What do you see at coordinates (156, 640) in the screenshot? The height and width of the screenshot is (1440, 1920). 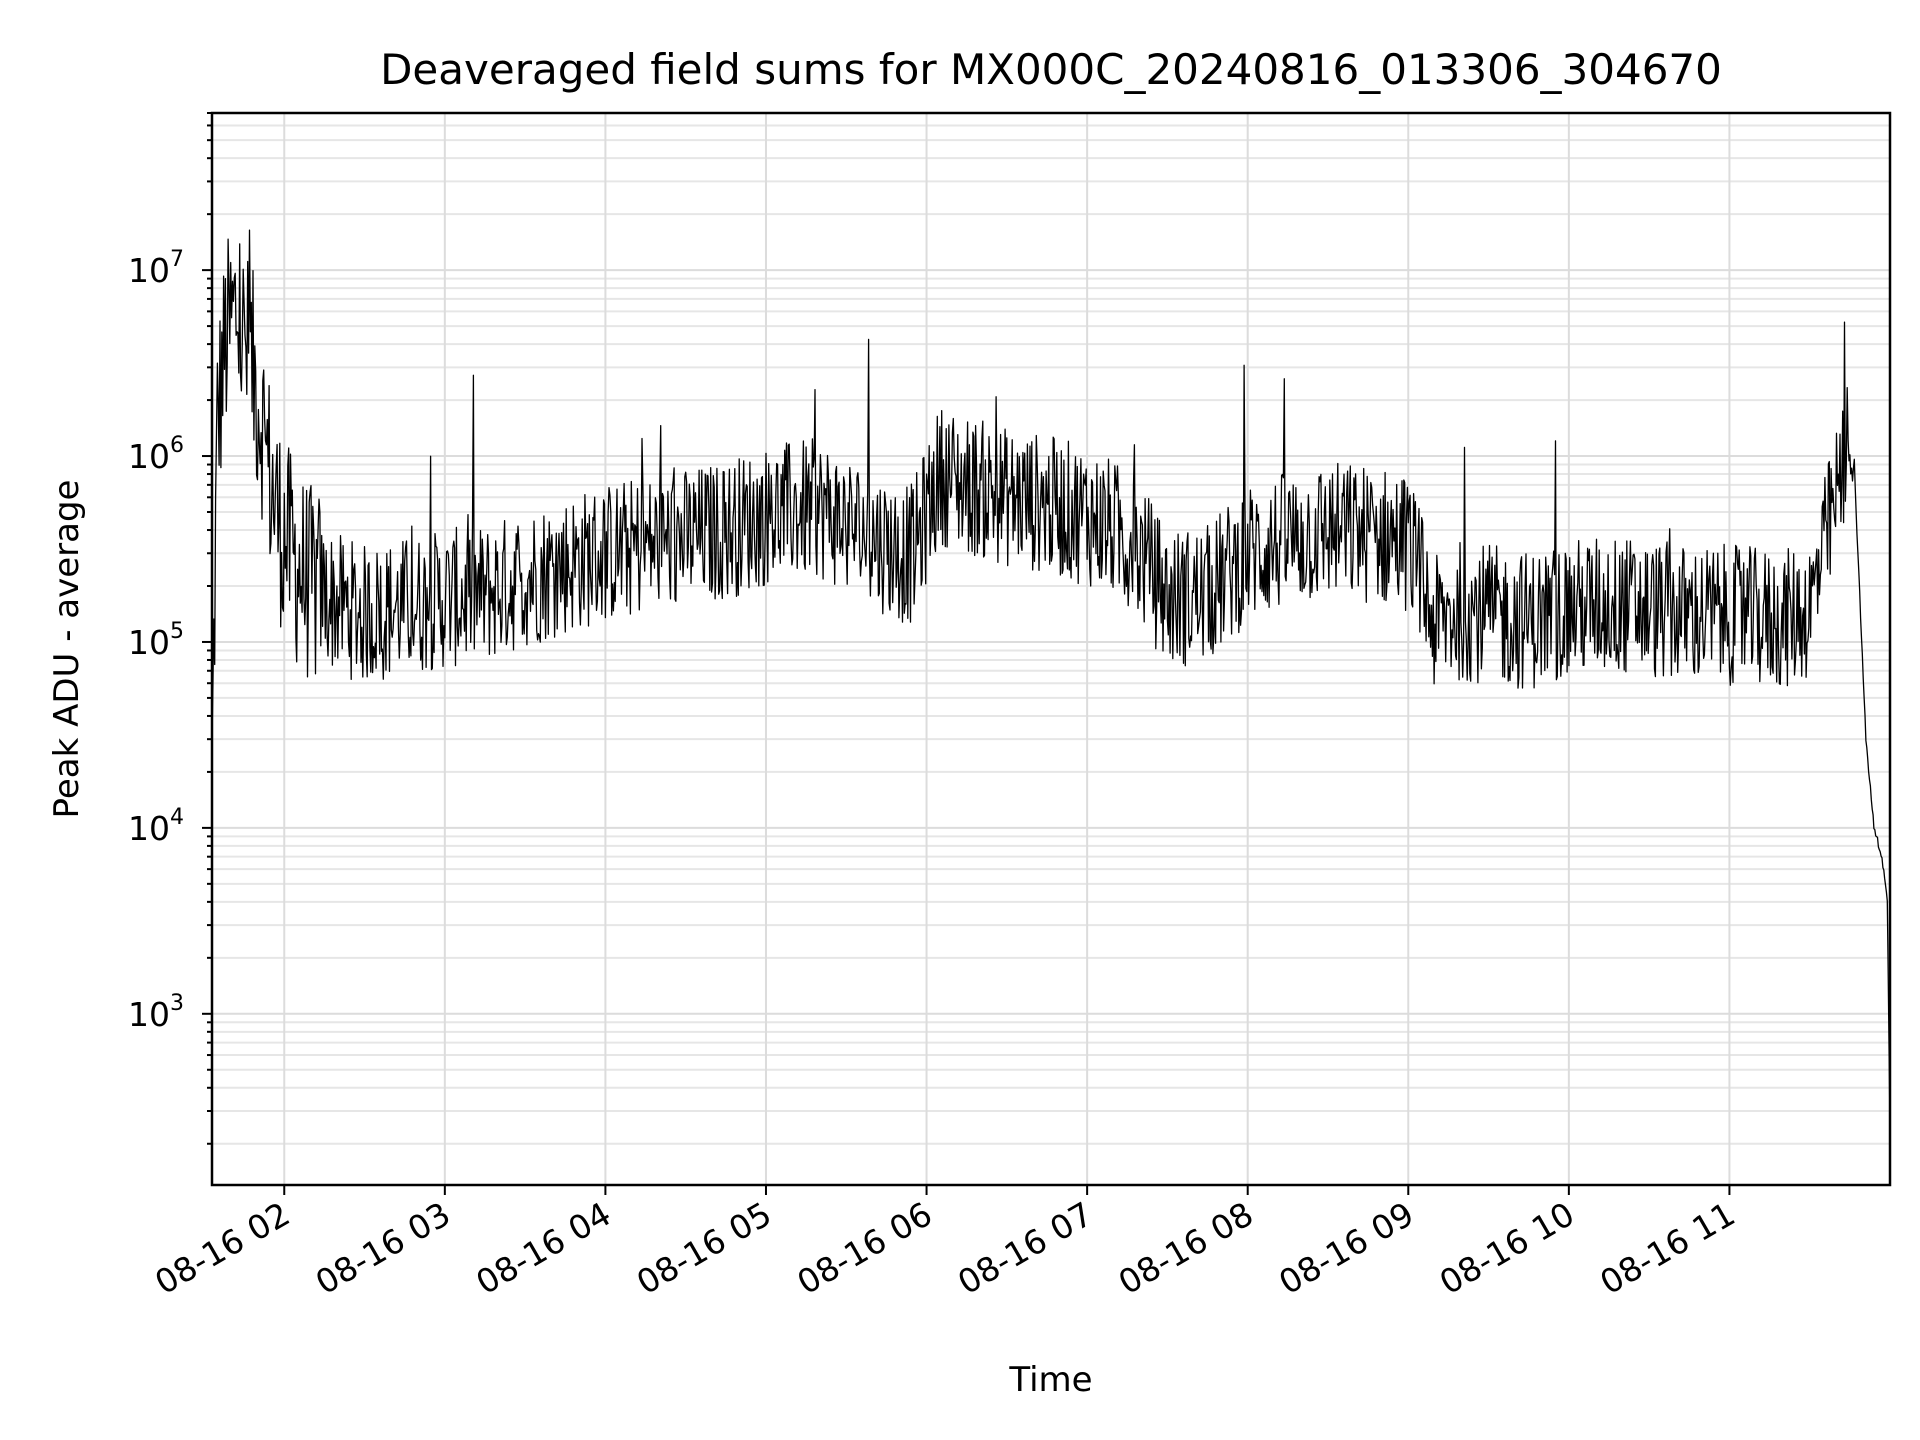 I see `y-tick-label: 10⁵` at bounding box center [156, 640].